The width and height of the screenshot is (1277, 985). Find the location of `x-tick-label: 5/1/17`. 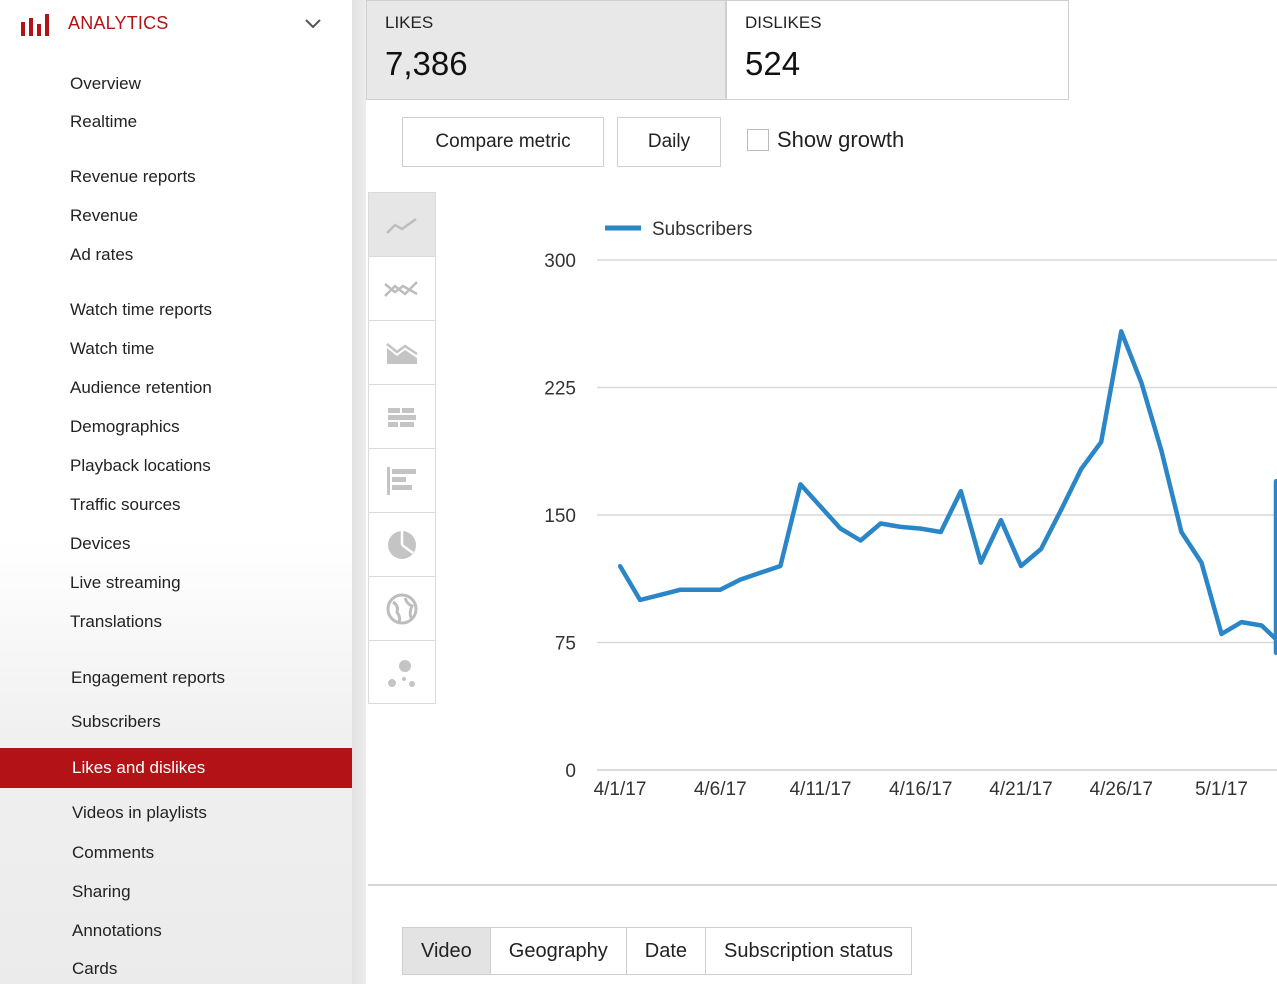

x-tick-label: 5/1/17 is located at coordinates (1221, 789).